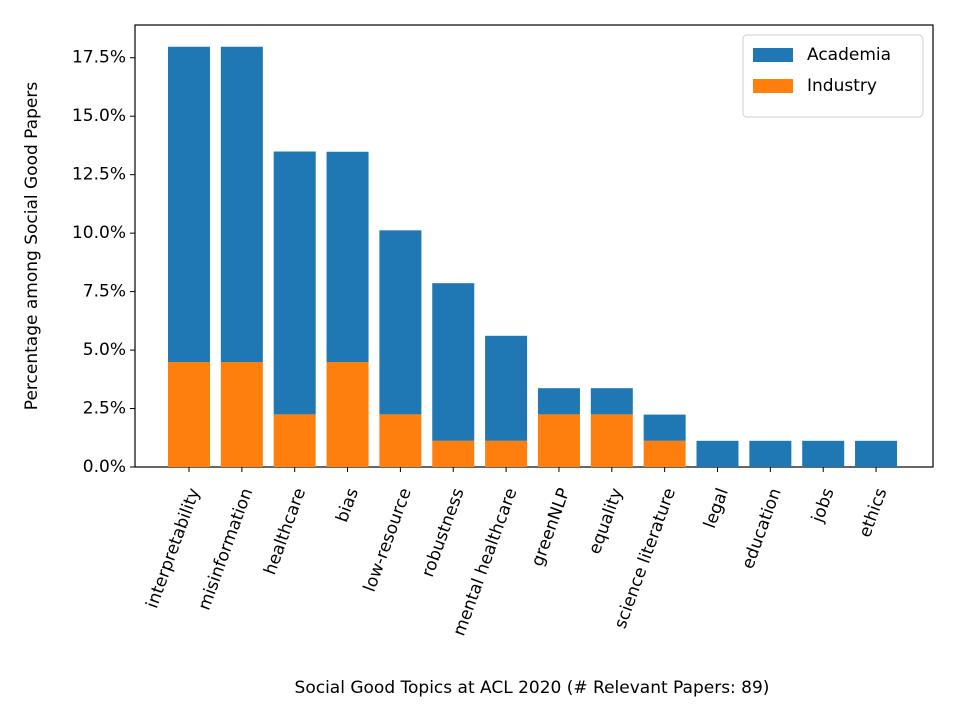 Image resolution: width=960 pixels, height=720 pixels. Describe the element at coordinates (99, 175) in the screenshot. I see `y-tick-label: 12.5%` at that location.